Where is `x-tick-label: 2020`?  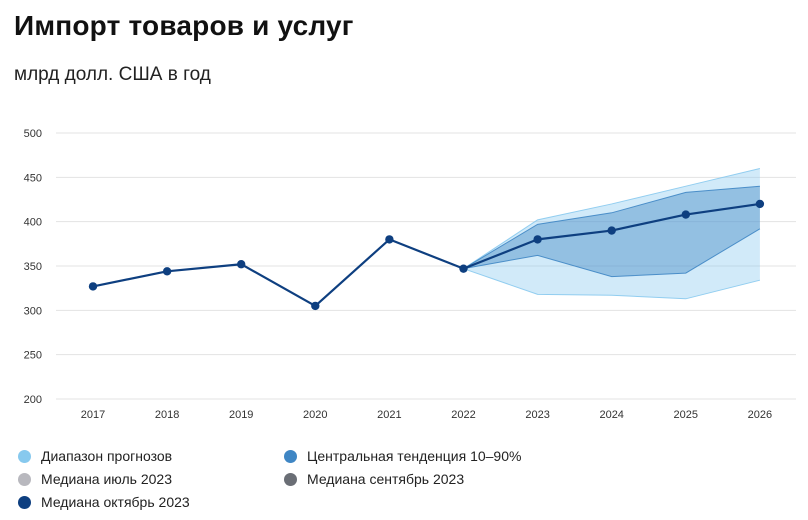 x-tick-label: 2020 is located at coordinates (315, 415).